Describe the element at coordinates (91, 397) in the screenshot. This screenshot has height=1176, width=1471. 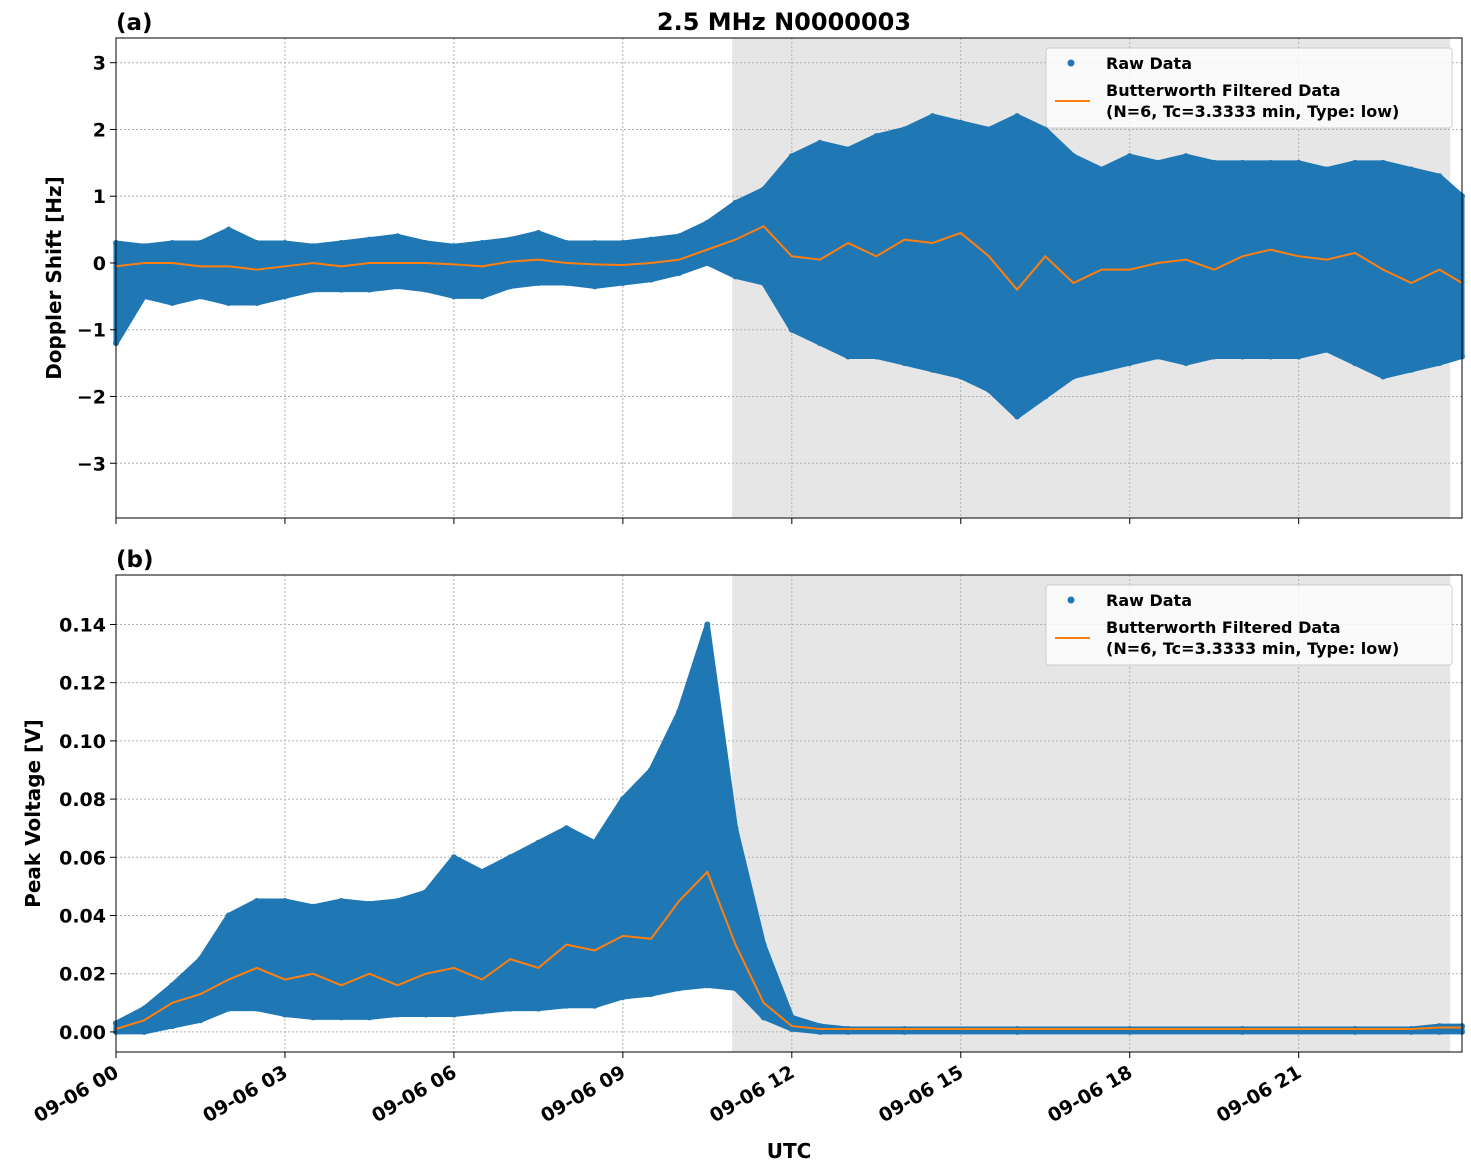
I see `y-tick-label: −2` at that location.